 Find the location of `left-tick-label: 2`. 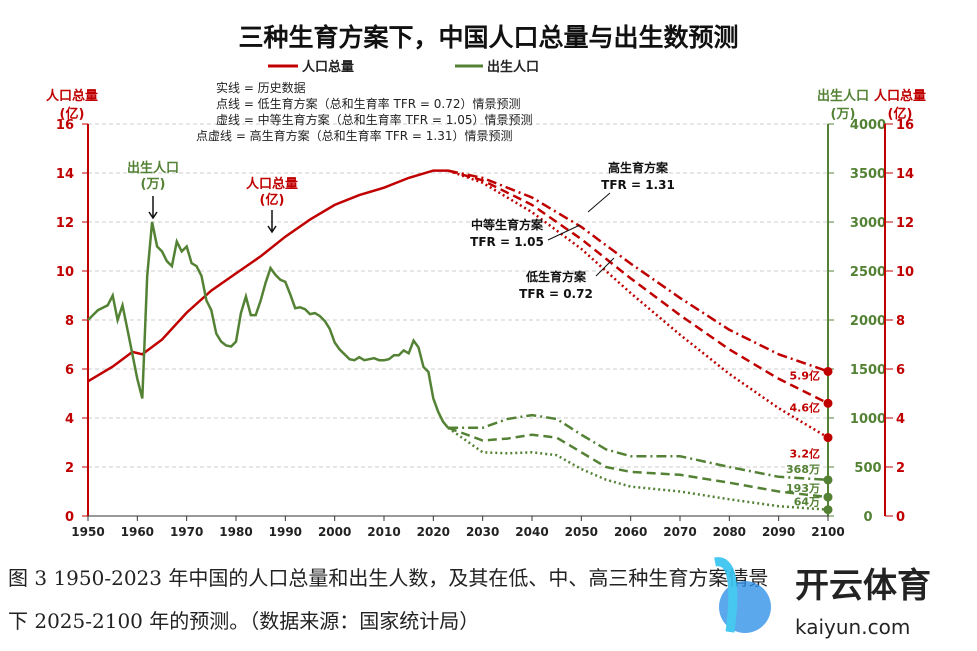

left-tick-label: 2 is located at coordinates (69, 468).